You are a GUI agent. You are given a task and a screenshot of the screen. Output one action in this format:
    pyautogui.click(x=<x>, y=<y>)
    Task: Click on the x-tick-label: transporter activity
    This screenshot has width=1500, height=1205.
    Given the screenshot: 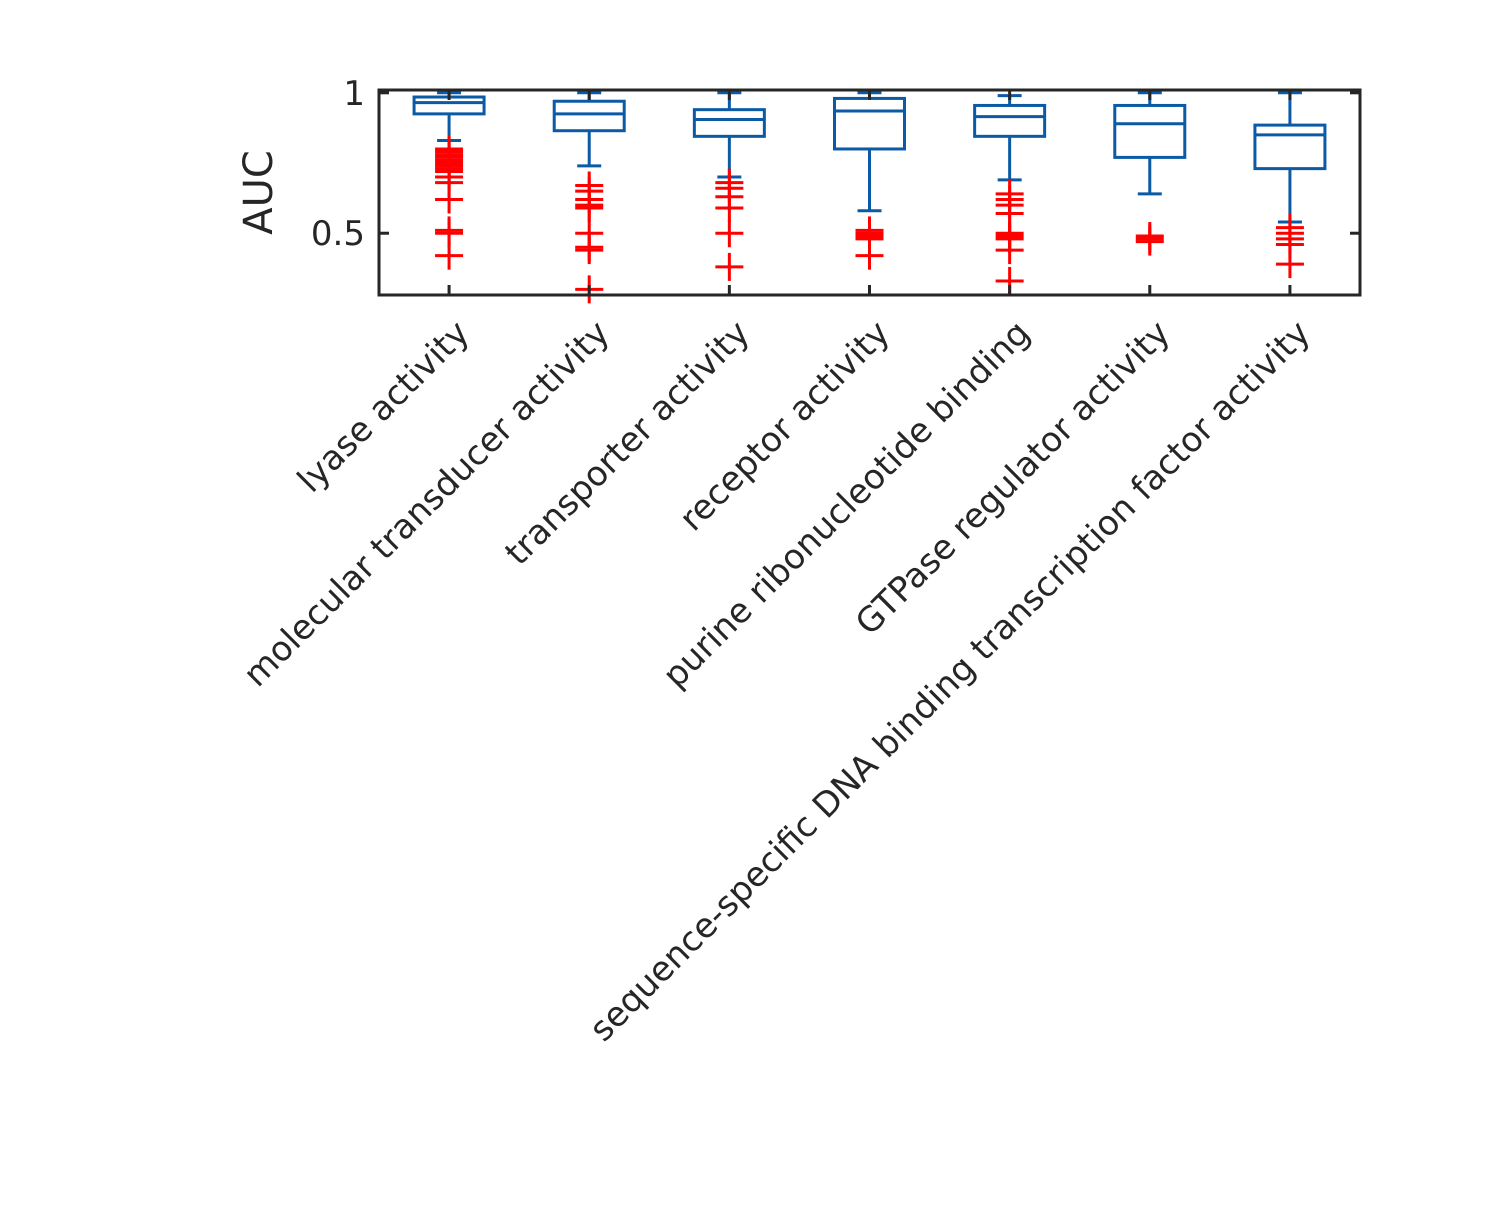 What is the action you would take?
    pyautogui.click(x=627, y=443)
    